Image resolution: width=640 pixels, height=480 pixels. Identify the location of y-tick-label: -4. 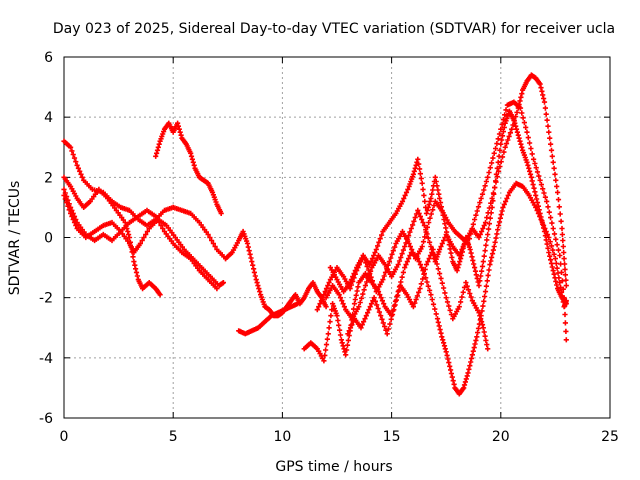
(46, 359).